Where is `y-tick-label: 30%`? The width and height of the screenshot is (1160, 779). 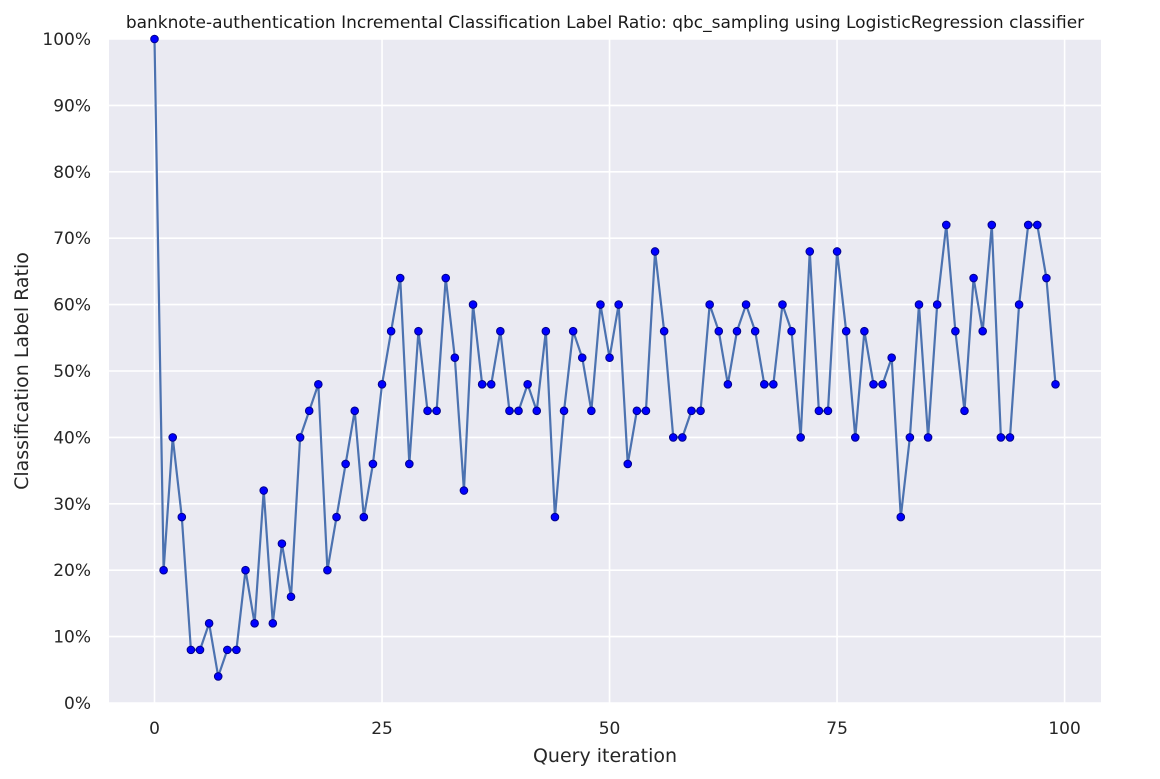 y-tick-label: 30% is located at coordinates (72, 505).